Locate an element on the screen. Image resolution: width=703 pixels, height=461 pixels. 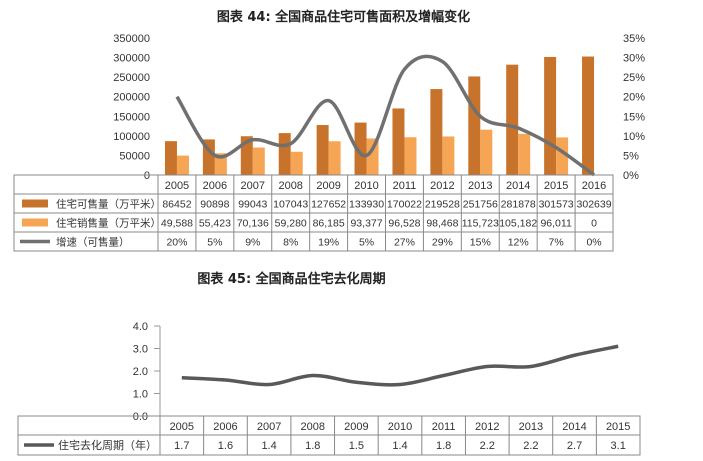
bar-sales-2007 is located at coordinates (258, 161).